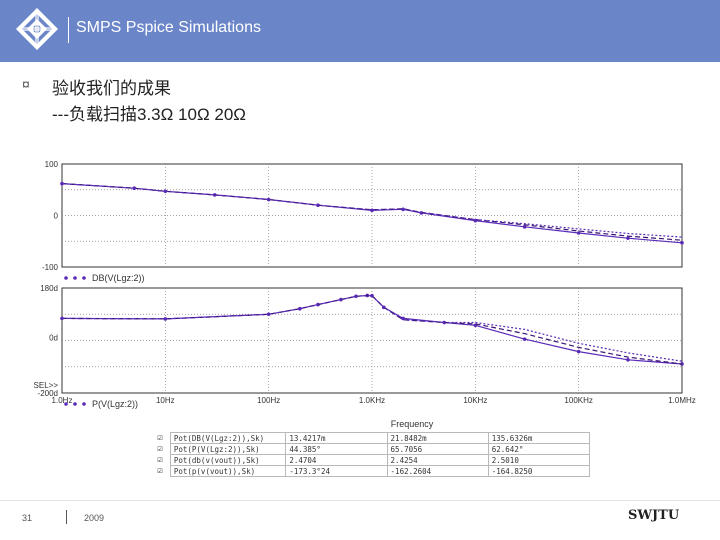  What do you see at coordinates (437, 438) in the screenshot?
I see `table-cell-value: 21.8482m` at bounding box center [437, 438].